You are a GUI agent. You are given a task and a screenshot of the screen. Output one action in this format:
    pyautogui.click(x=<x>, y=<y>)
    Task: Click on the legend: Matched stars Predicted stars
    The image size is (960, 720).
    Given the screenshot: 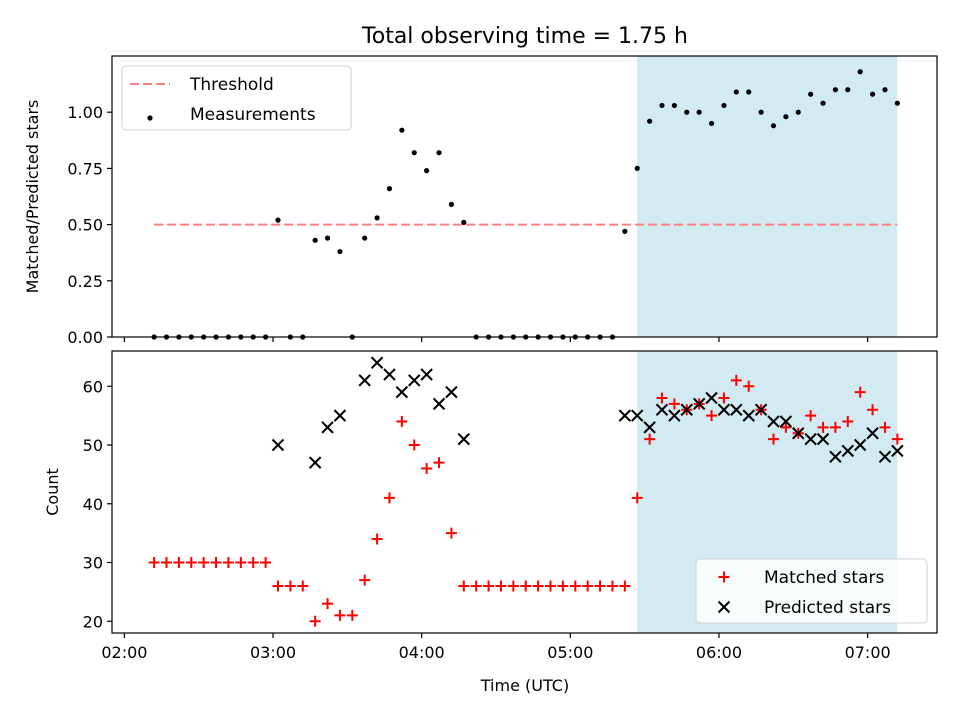 What is the action you would take?
    pyautogui.click(x=811, y=591)
    